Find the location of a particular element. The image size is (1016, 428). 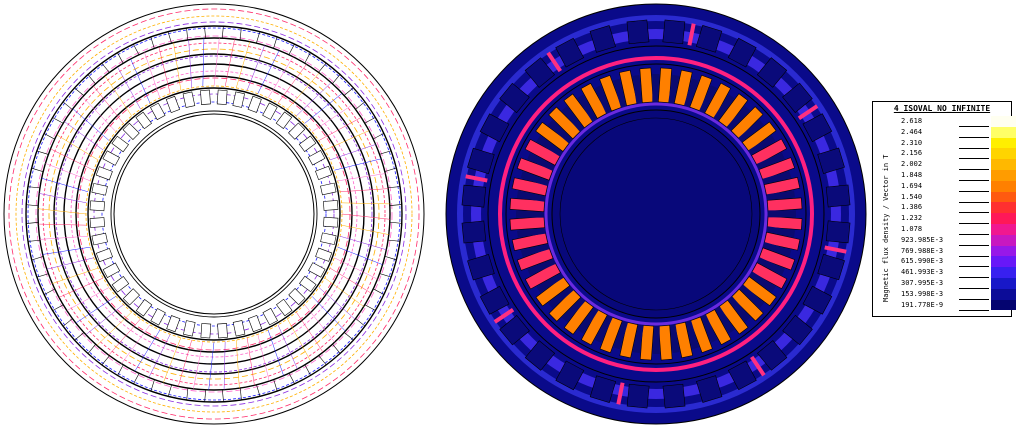

legend-value: 2.464 is located at coordinates (912, 131).